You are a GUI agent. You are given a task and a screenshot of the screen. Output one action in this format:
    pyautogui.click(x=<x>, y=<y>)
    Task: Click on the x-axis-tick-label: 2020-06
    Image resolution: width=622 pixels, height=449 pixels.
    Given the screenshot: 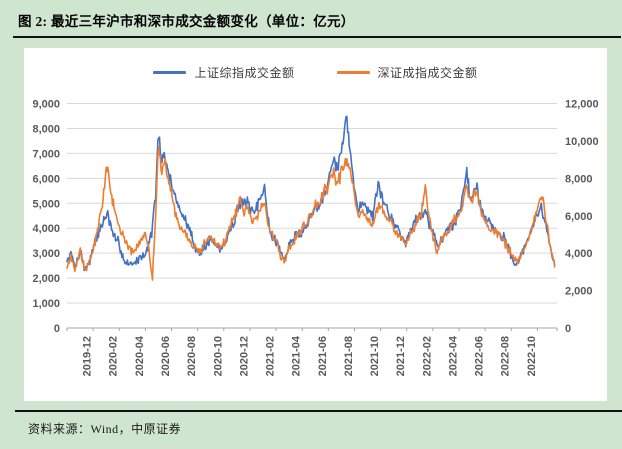 What is the action you would take?
    pyautogui.click(x=166, y=356)
    